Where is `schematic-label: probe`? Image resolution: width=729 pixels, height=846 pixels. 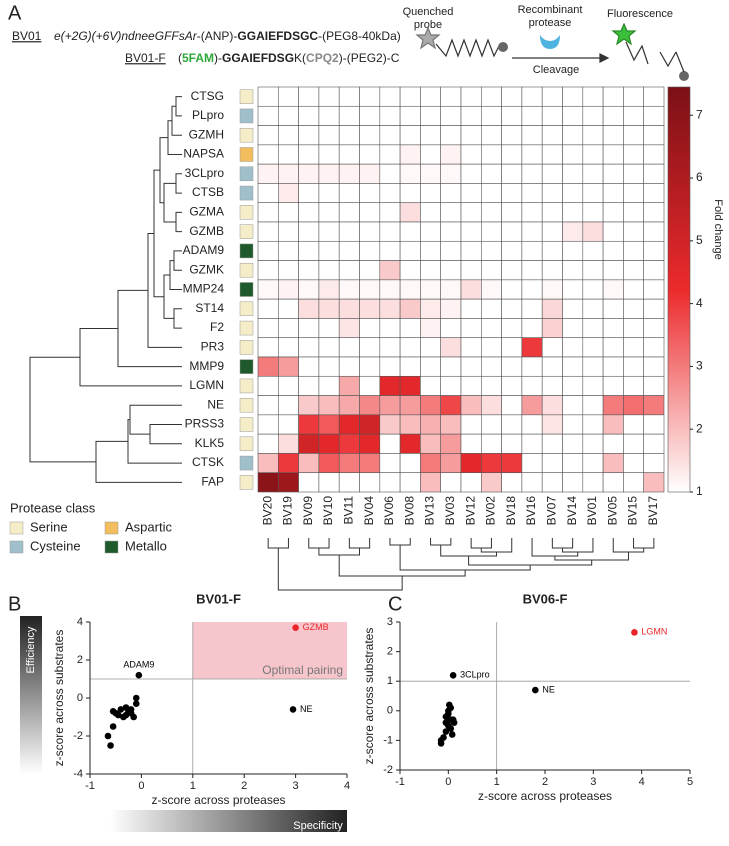
schematic-label: probe is located at coordinates (428, 25).